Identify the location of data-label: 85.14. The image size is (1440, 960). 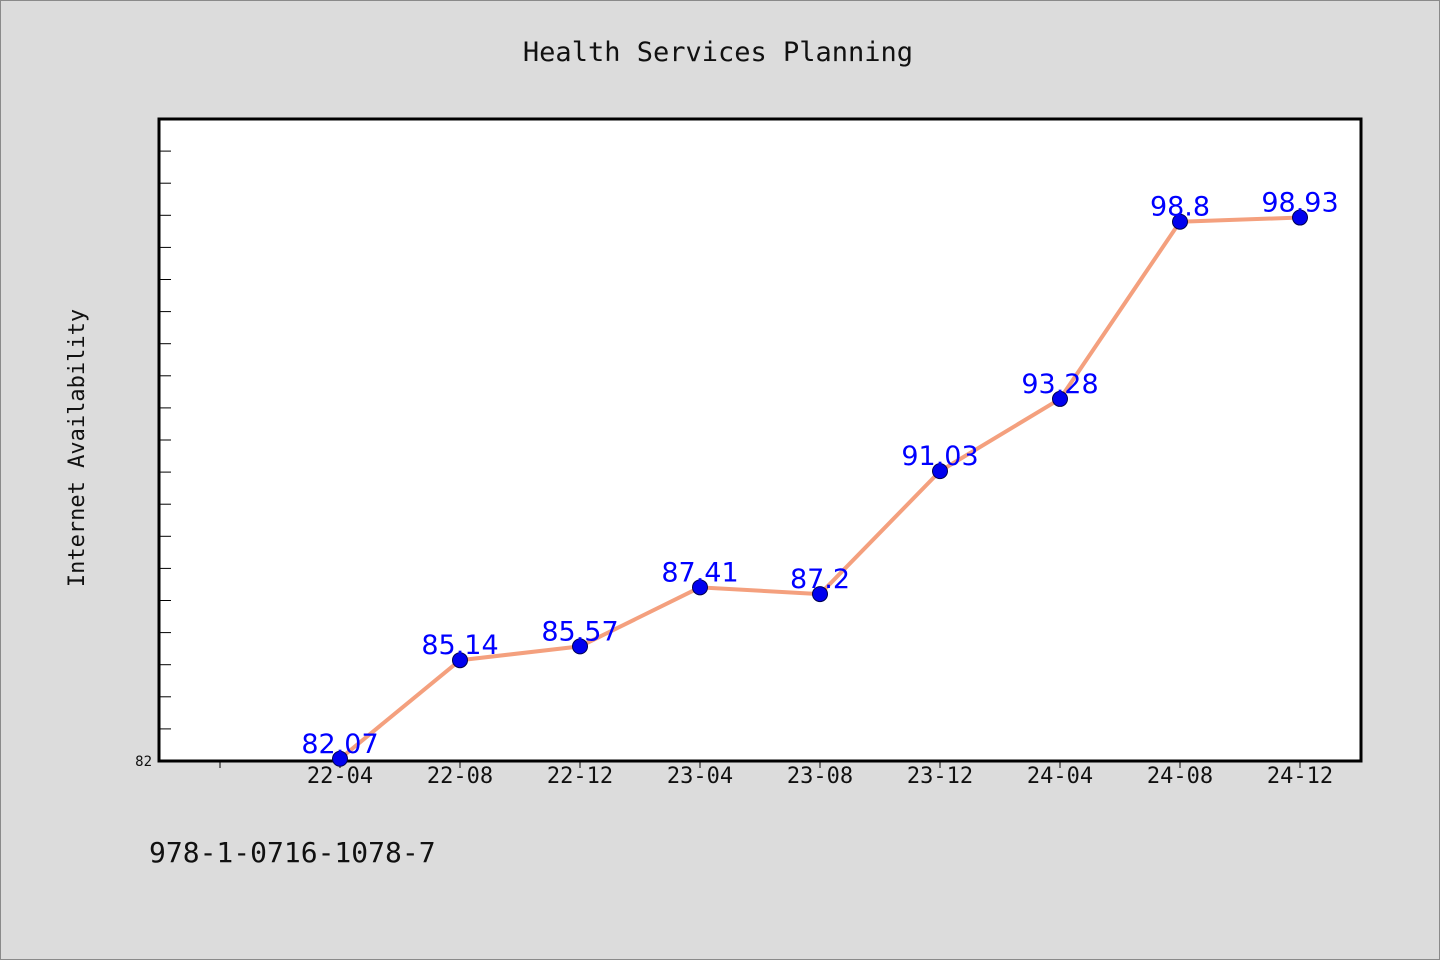
(459, 645).